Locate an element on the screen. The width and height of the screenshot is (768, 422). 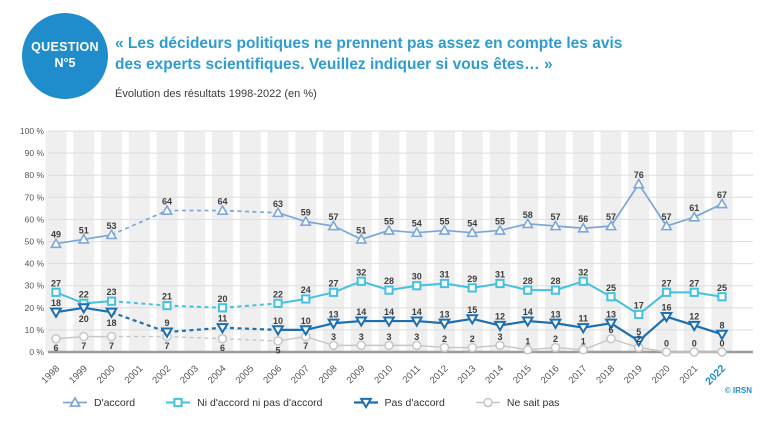
y-tick-label: 70 % is located at coordinates (35, 197).